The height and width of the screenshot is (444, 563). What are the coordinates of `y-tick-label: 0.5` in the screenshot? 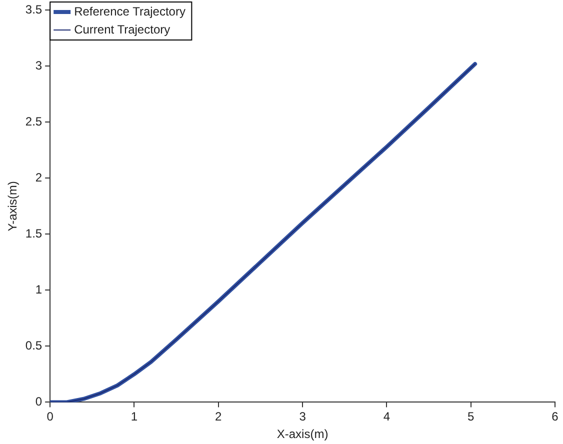 It's located at (33, 345).